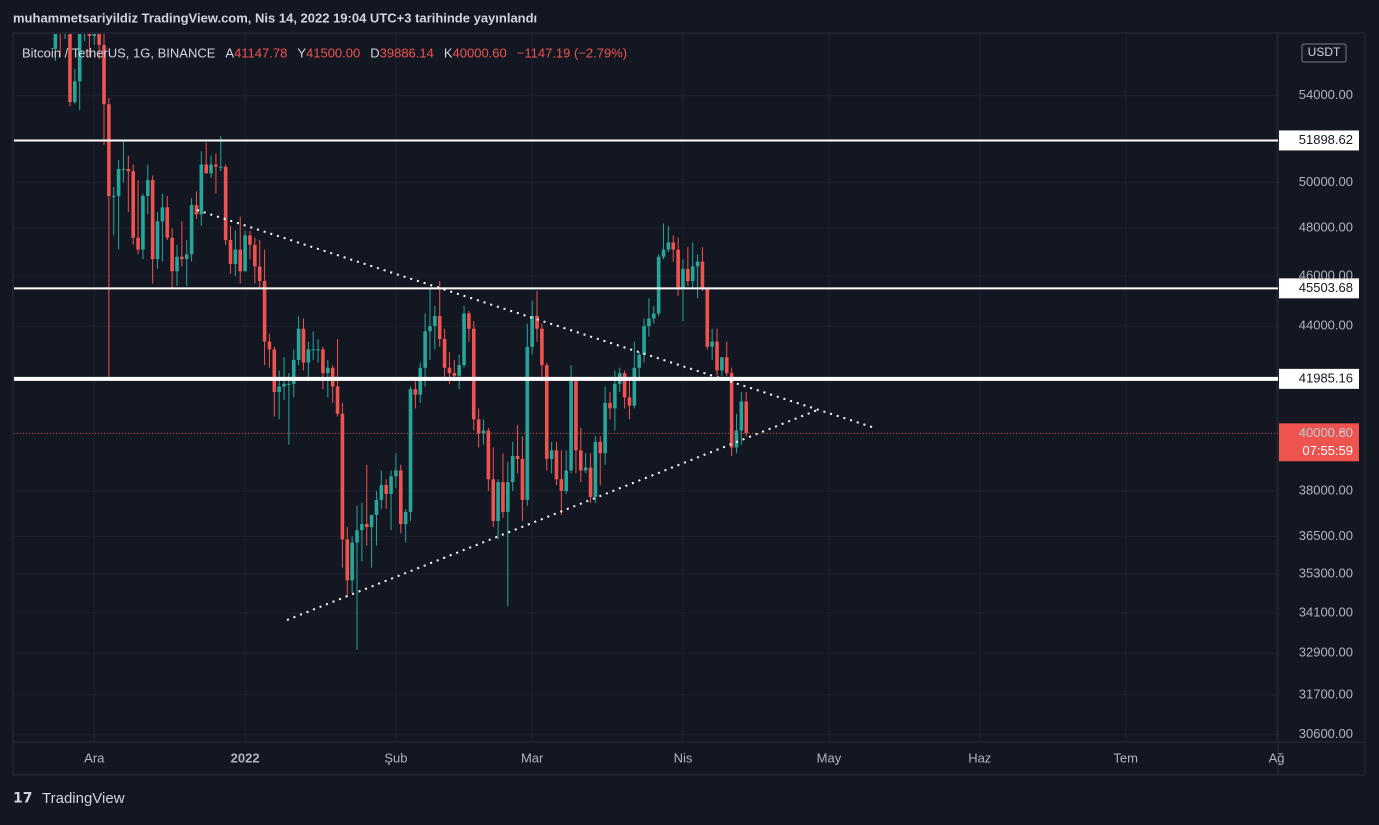 The image size is (1379, 825). What do you see at coordinates (119, 52) in the screenshot?
I see `symbol: Bitcoin / TetherUS, 1G, BINANCE` at bounding box center [119, 52].